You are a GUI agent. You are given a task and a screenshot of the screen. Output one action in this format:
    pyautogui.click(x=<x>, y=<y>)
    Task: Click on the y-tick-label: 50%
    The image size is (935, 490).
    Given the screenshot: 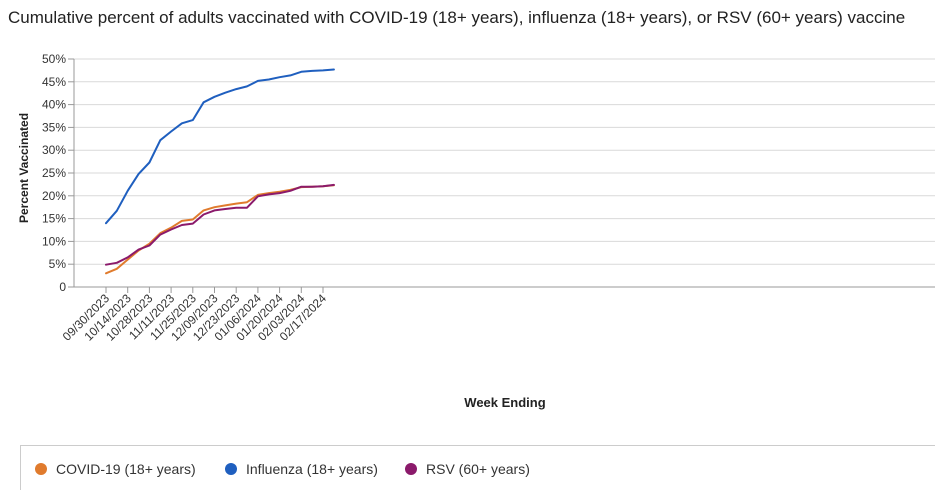 What is the action you would take?
    pyautogui.click(x=54, y=59)
    